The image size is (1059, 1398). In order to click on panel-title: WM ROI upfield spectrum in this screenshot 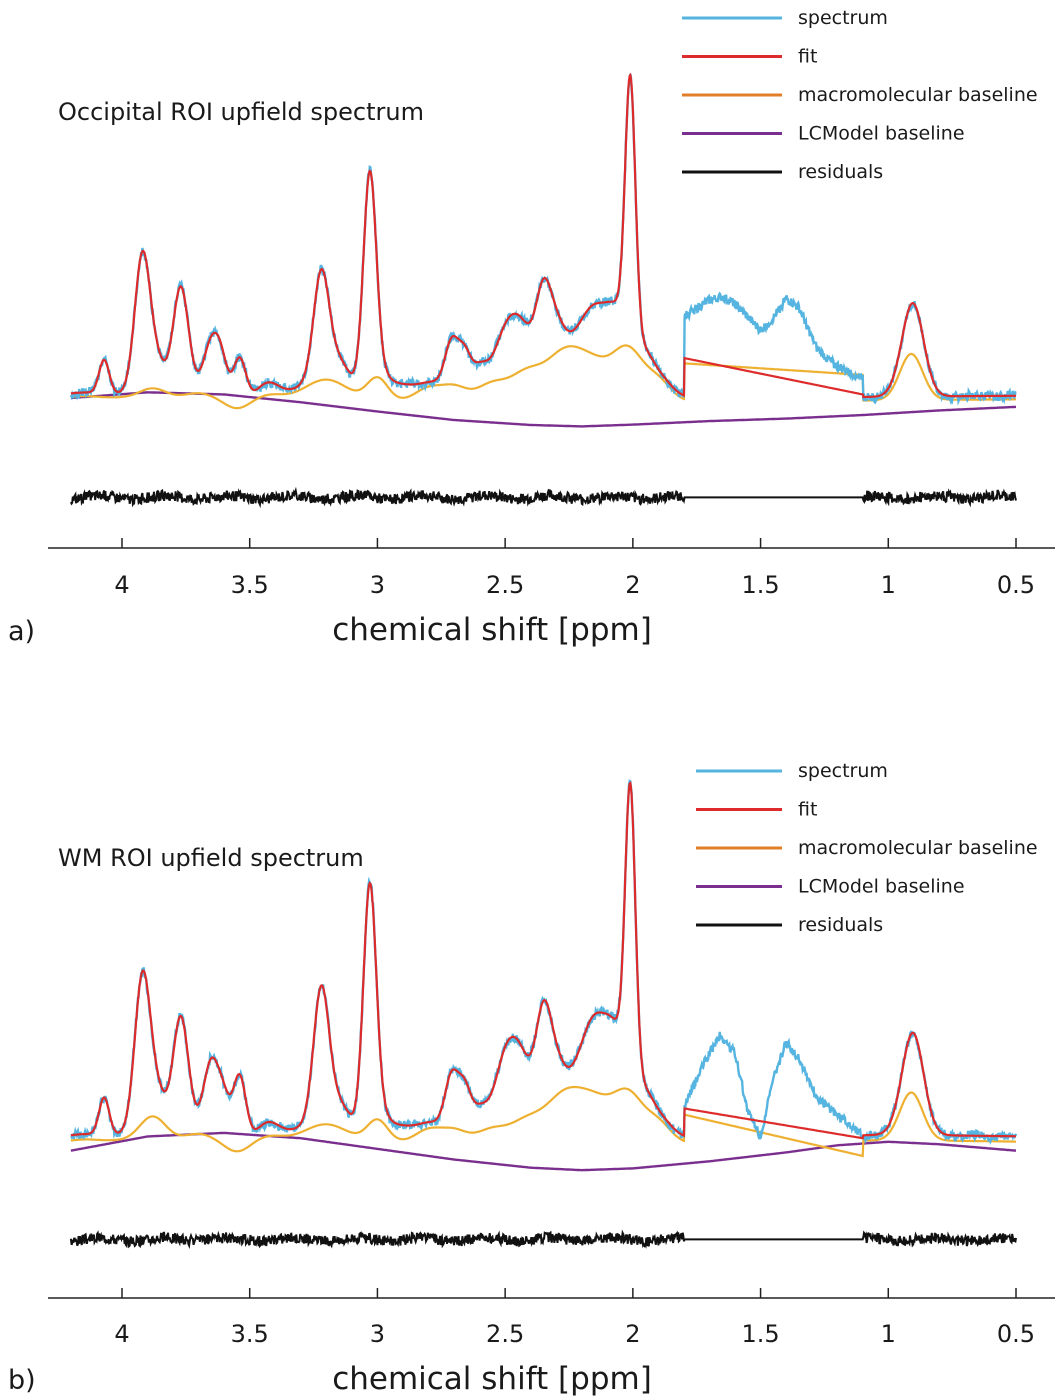, I will do `click(211, 858)`.